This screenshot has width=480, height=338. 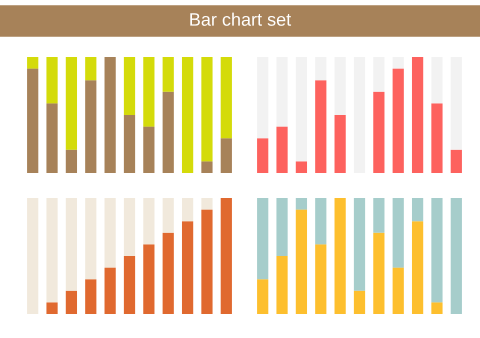 What do you see at coordinates (241, 19) in the screenshot?
I see `chart-title: Bar chart set` at bounding box center [241, 19].